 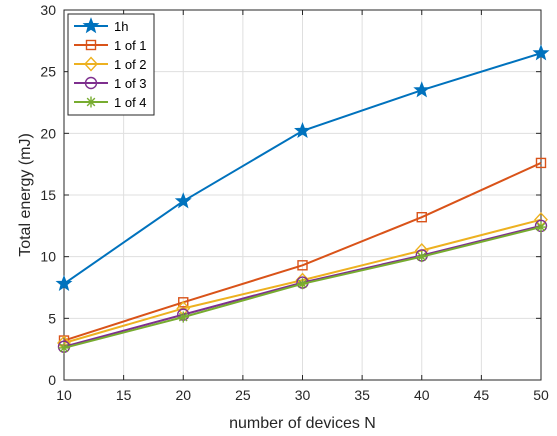 What do you see at coordinates (243, 395) in the screenshot?
I see `x-tick-label: 25` at bounding box center [243, 395].